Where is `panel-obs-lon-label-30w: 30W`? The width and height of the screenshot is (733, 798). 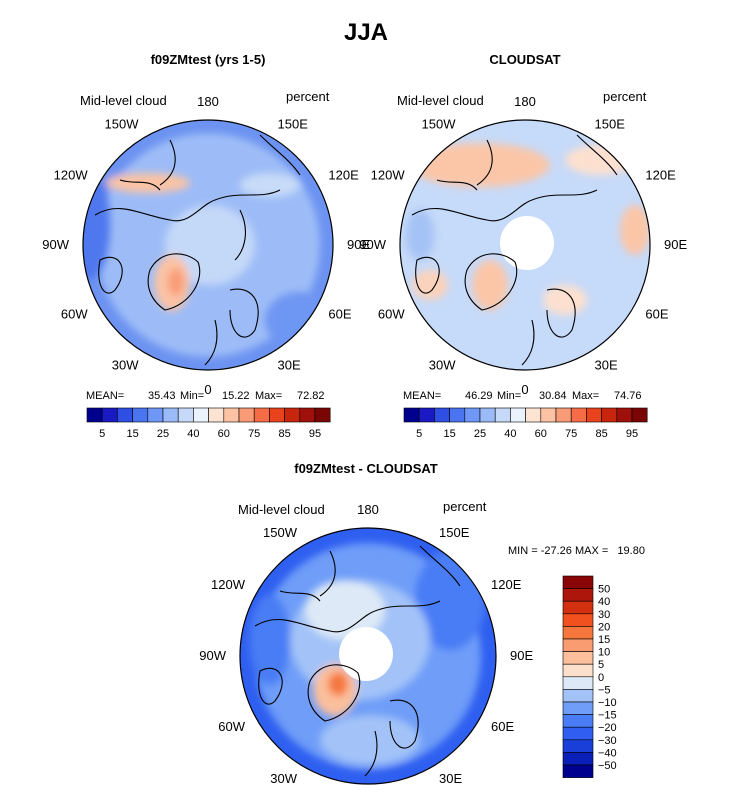
panel-obs-lon-label-30w: 30W is located at coordinates (442, 364).